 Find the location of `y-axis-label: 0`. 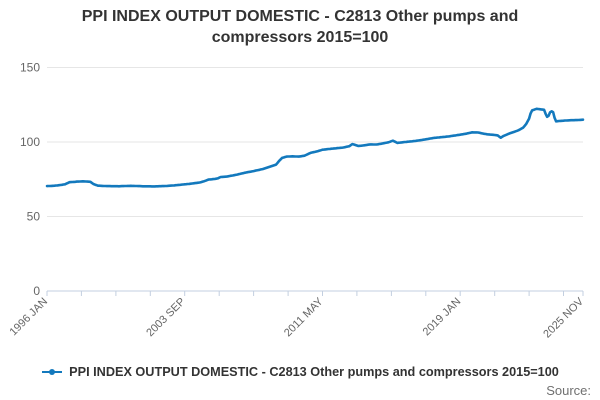

y-axis-label: 0 is located at coordinates (36, 291).